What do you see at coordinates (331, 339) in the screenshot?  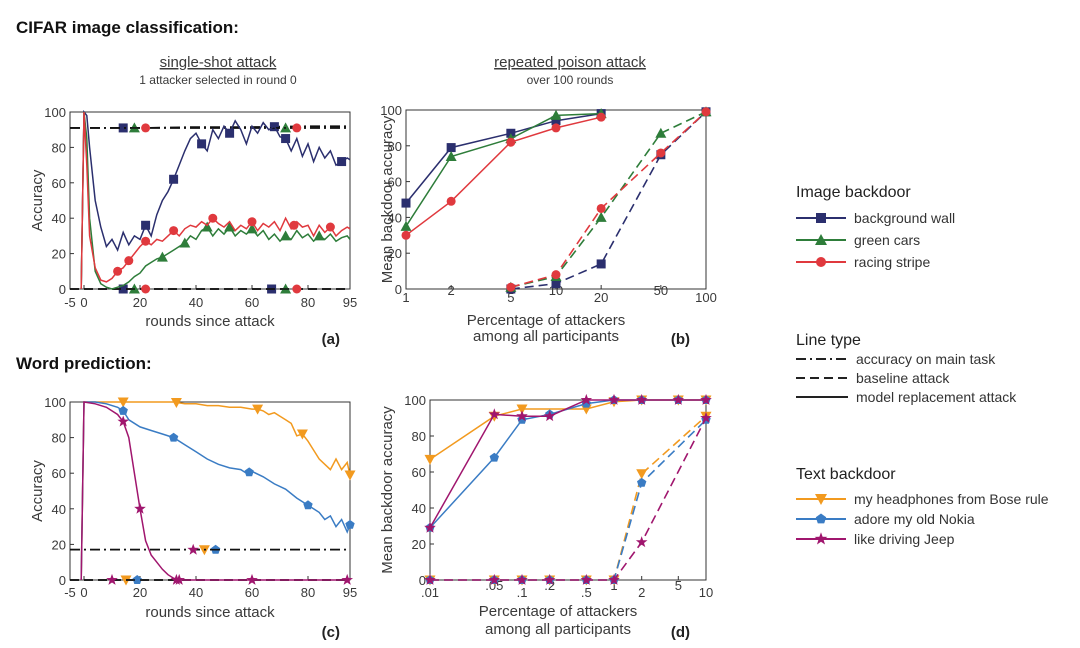 I see `panel-label: (a)` at bounding box center [331, 339].